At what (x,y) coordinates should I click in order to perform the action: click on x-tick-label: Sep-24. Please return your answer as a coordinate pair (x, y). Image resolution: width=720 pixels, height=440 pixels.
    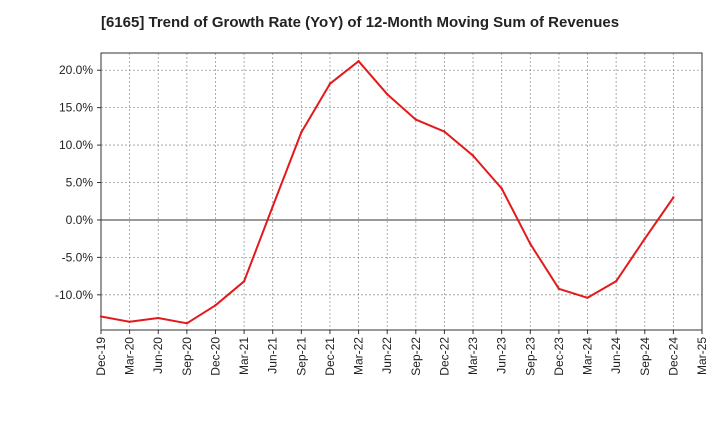
    Looking at the image, I should click on (645, 356).